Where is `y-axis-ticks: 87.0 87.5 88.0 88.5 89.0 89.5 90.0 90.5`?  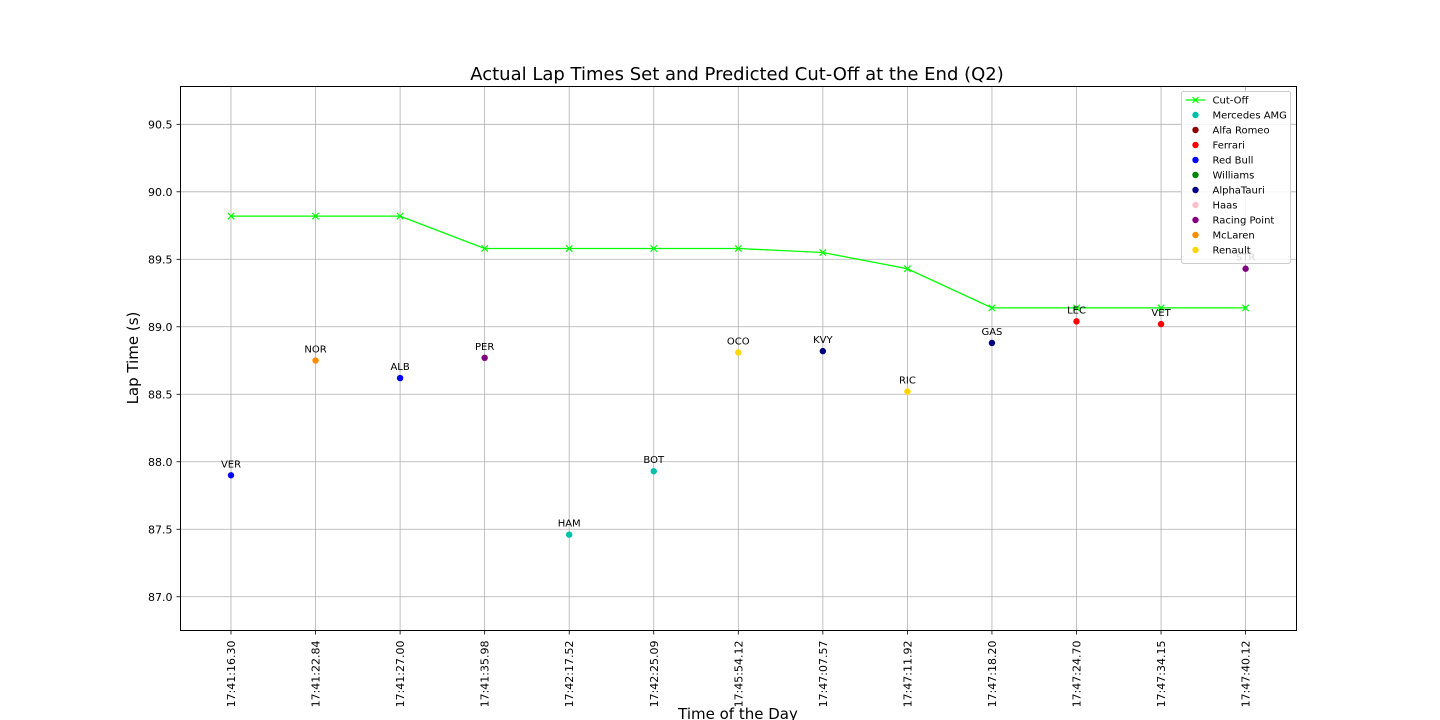 y-axis-ticks: 87.0 87.5 88.0 88.5 89.0 89.5 90.0 90.5 is located at coordinates (164, 361).